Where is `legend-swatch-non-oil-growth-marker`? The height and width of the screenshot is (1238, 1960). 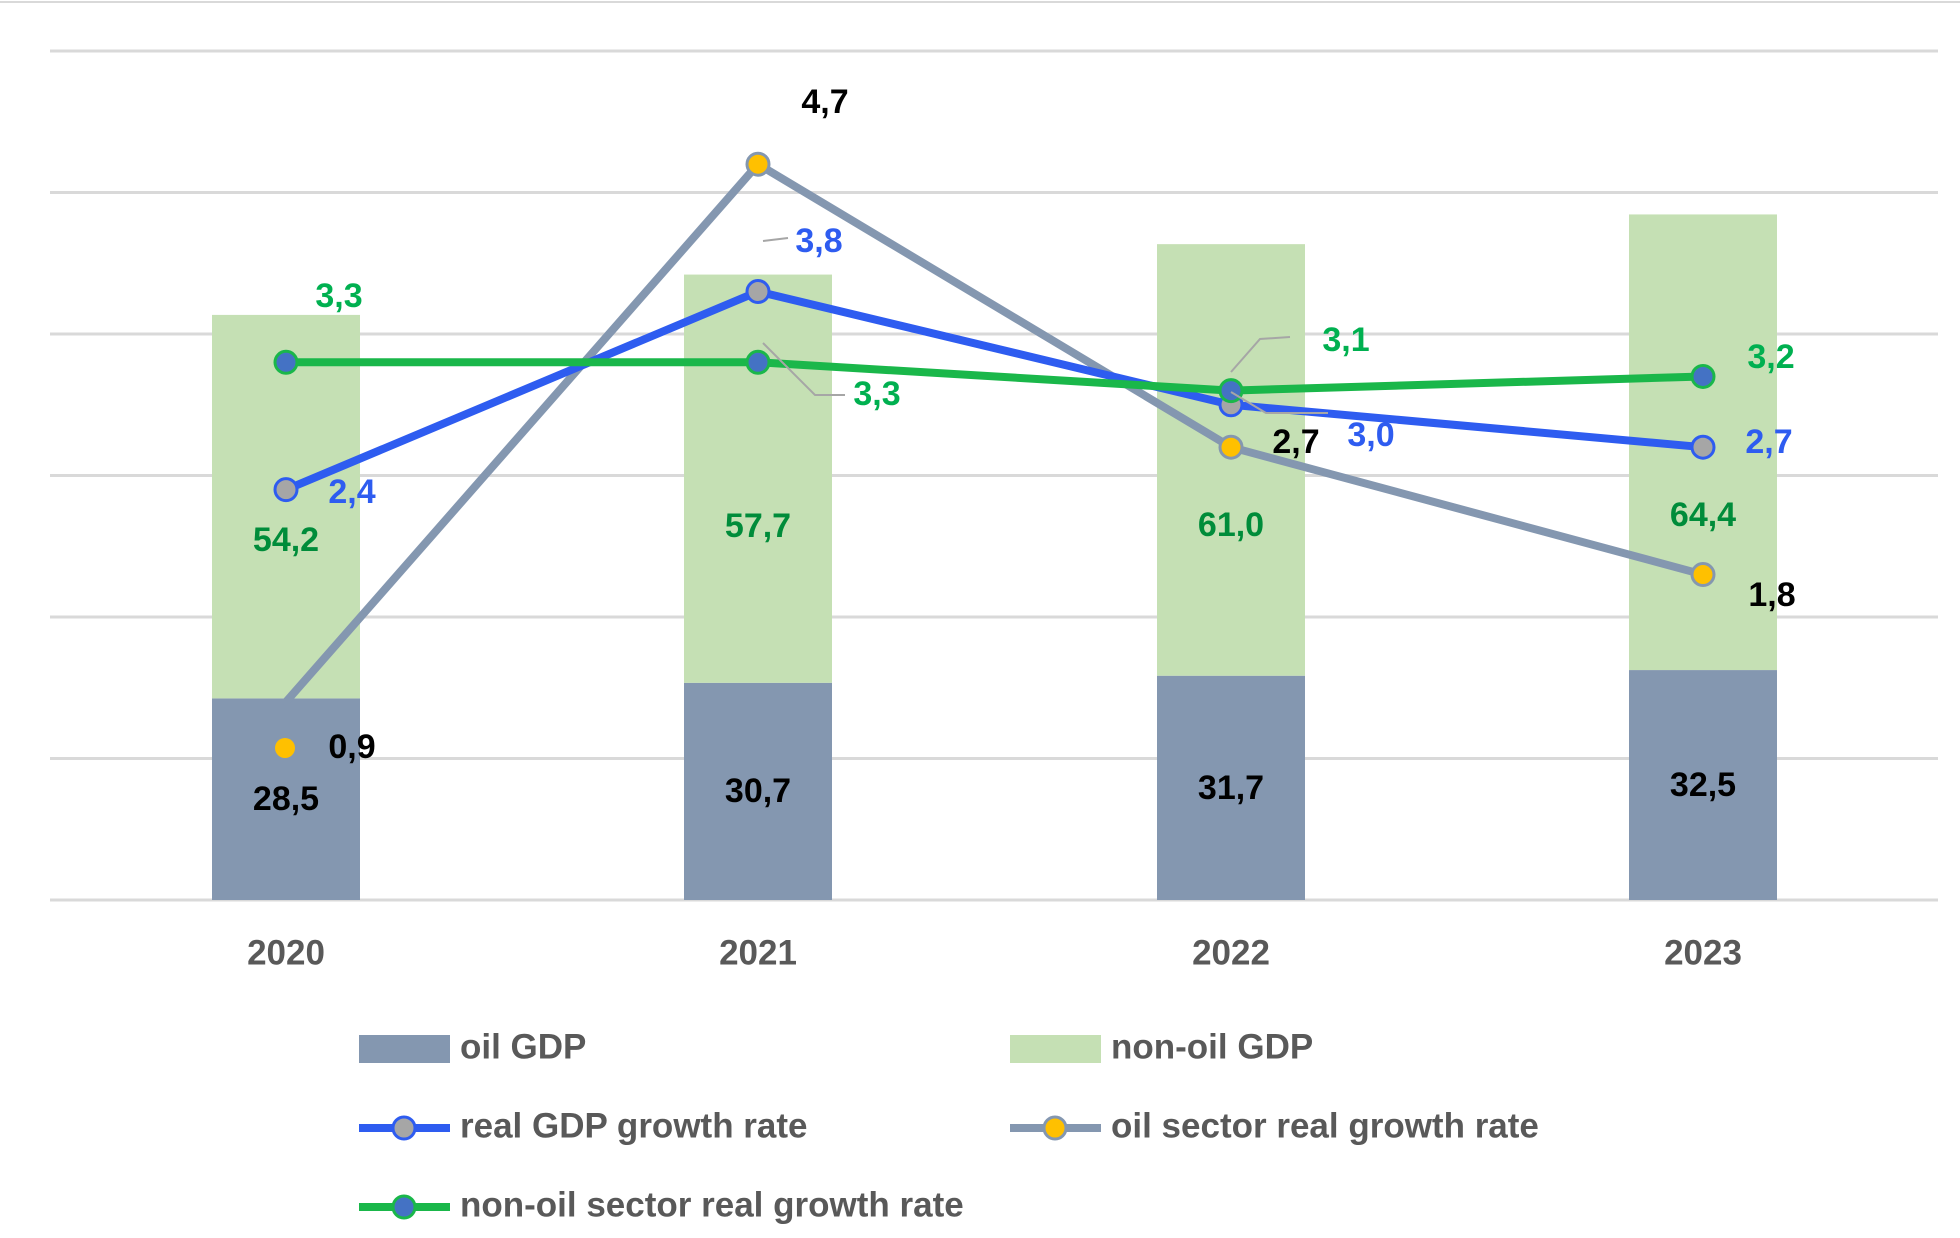 legend-swatch-non-oil-growth-marker is located at coordinates (404, 1207).